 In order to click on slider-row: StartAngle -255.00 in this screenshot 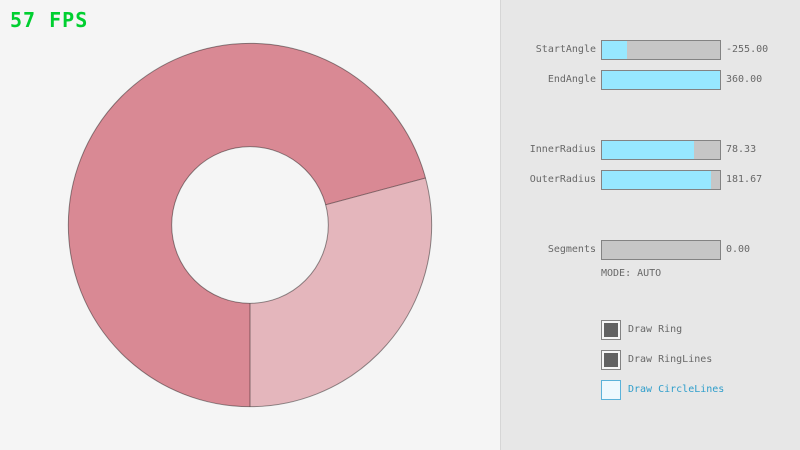, I will do `click(650, 50)`.